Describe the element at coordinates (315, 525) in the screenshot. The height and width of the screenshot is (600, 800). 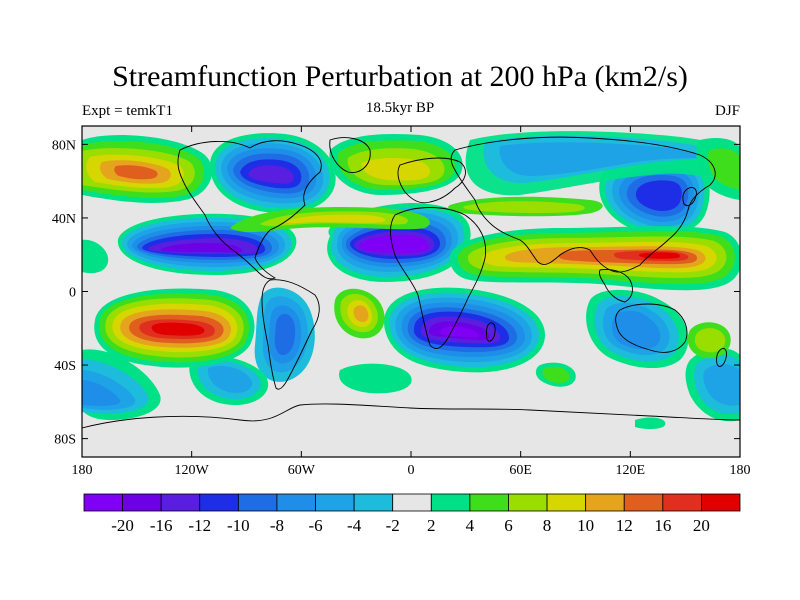
I see `colorbar-label: -6` at that location.